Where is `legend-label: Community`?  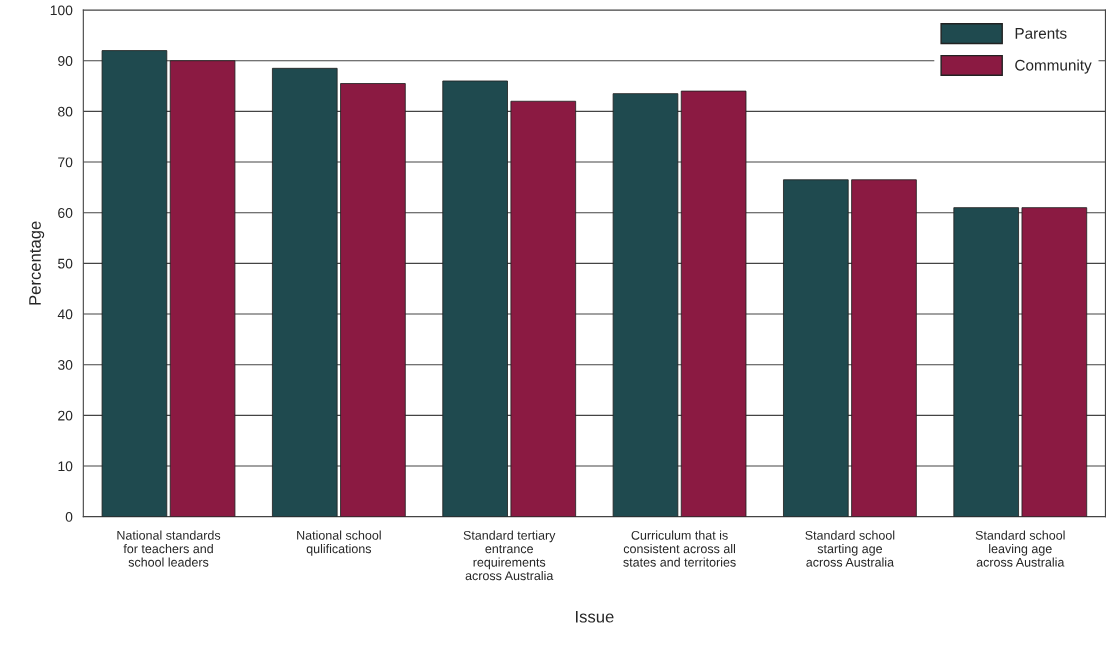
legend-label: Community is located at coordinates (1053, 66).